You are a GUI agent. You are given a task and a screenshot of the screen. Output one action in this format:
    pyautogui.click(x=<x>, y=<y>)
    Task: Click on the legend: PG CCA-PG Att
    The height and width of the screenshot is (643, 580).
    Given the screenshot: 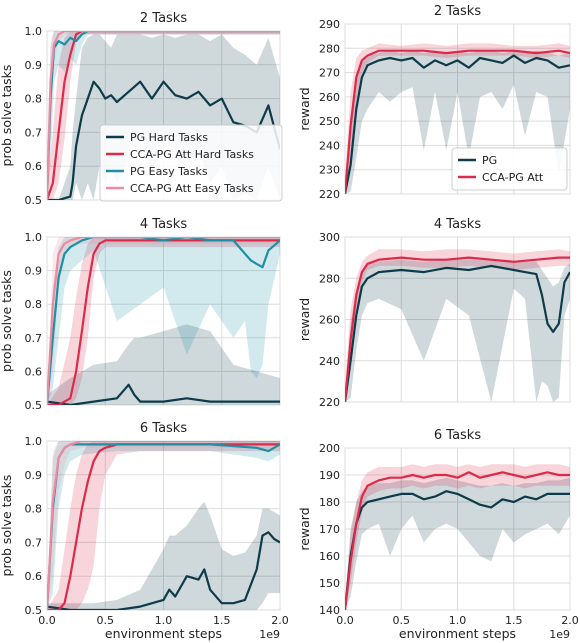 What is the action you would take?
    pyautogui.click(x=509, y=169)
    